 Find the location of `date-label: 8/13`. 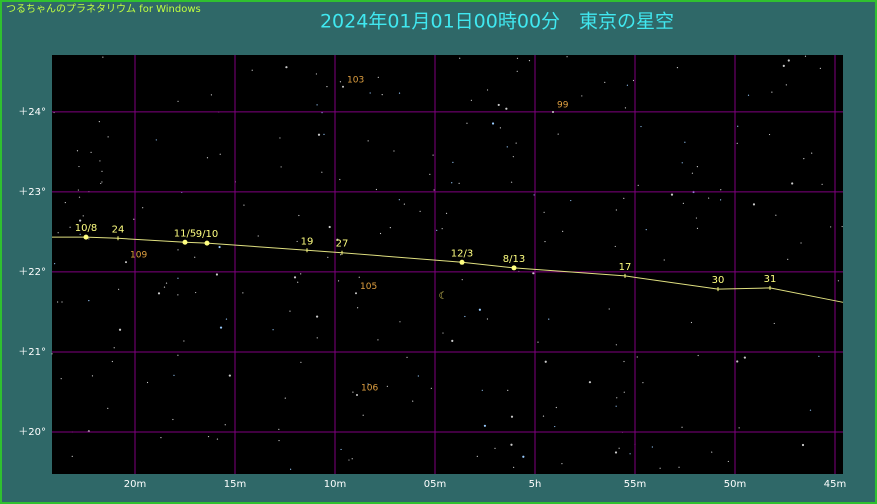

date-label: 8/13 is located at coordinates (514, 259).